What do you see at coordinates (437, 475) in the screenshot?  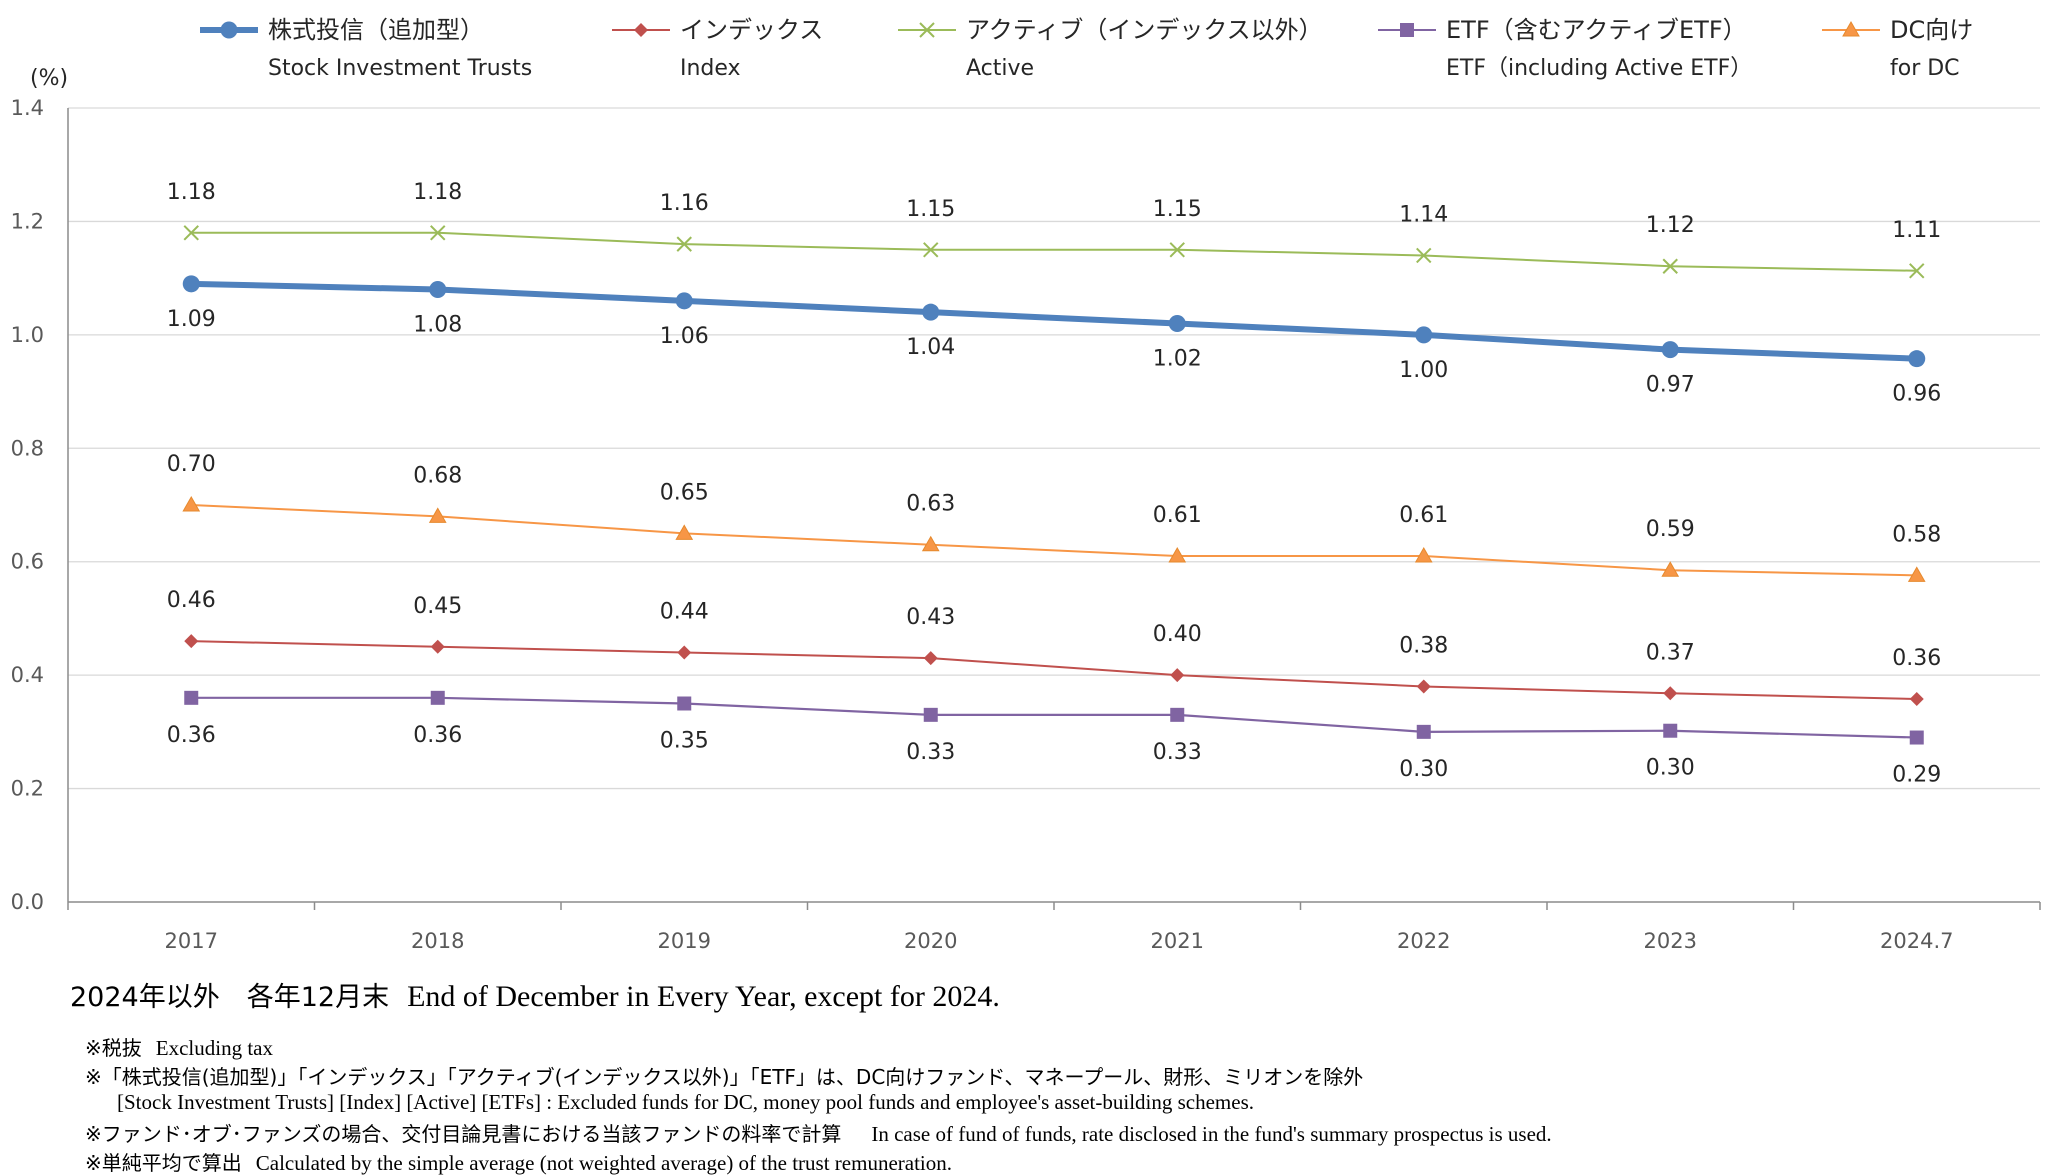 I see `data-label: 0.68` at bounding box center [437, 475].